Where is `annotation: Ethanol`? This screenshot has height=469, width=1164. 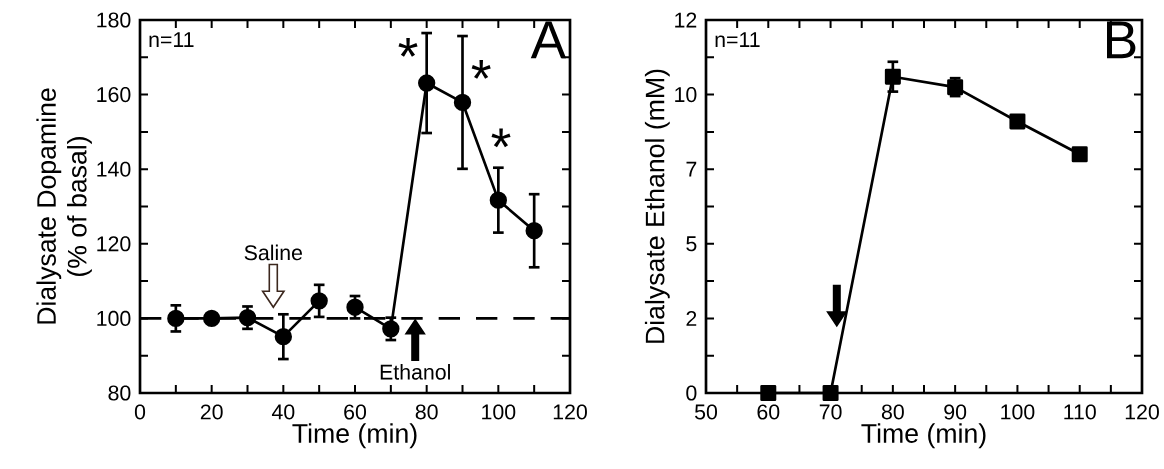
annotation: Ethanol is located at coordinates (415, 372).